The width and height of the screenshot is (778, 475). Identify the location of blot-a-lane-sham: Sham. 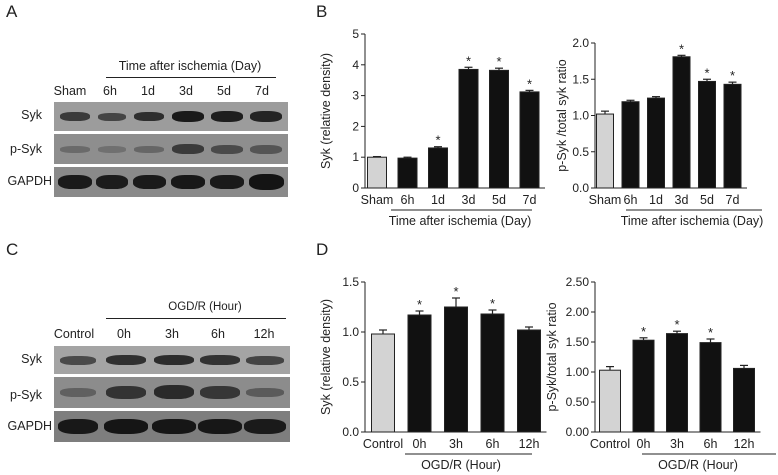
(70, 91).